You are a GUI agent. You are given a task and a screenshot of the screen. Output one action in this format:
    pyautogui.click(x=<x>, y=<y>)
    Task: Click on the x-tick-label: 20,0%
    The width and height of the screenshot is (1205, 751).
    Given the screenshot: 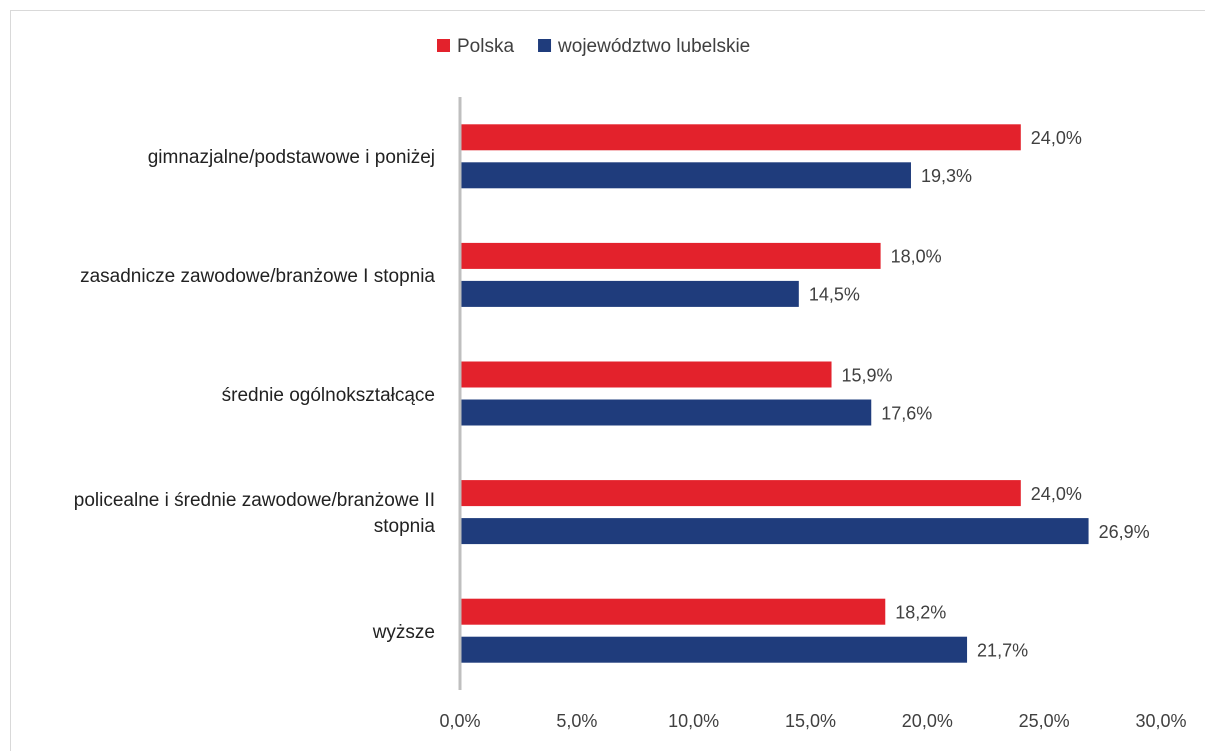 What is the action you would take?
    pyautogui.click(x=927, y=721)
    